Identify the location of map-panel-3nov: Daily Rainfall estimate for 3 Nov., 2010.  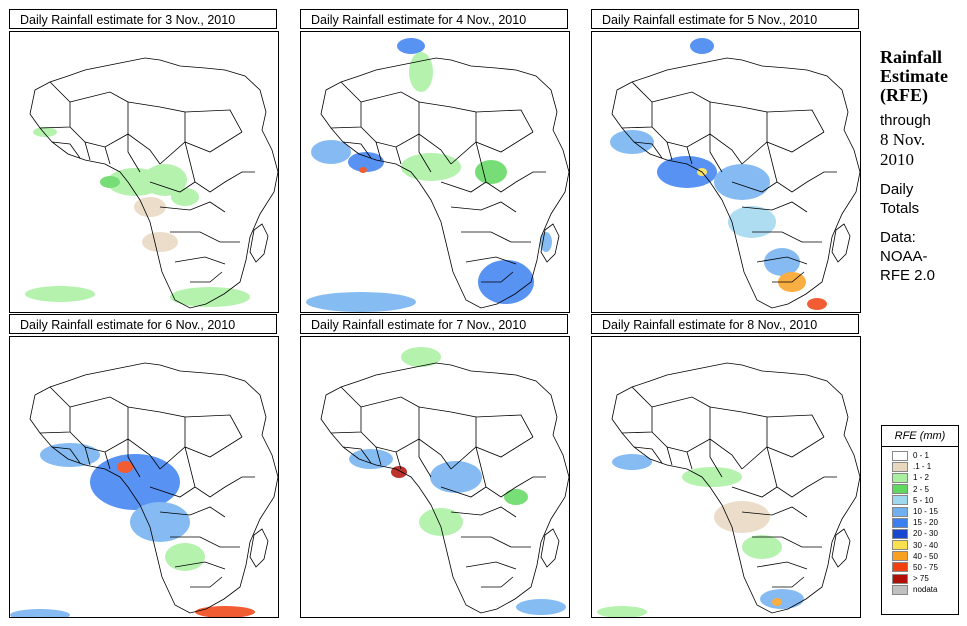
(144, 161).